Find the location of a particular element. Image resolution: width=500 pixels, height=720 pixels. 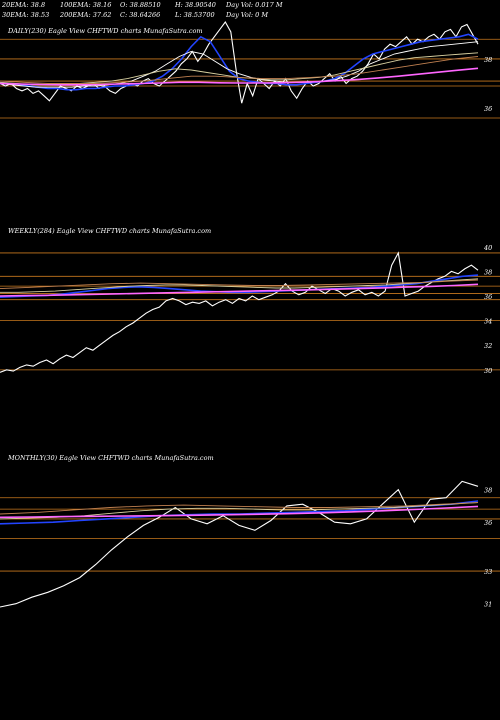

stat-low: L: 38.53700 is located at coordinates (194, 15).